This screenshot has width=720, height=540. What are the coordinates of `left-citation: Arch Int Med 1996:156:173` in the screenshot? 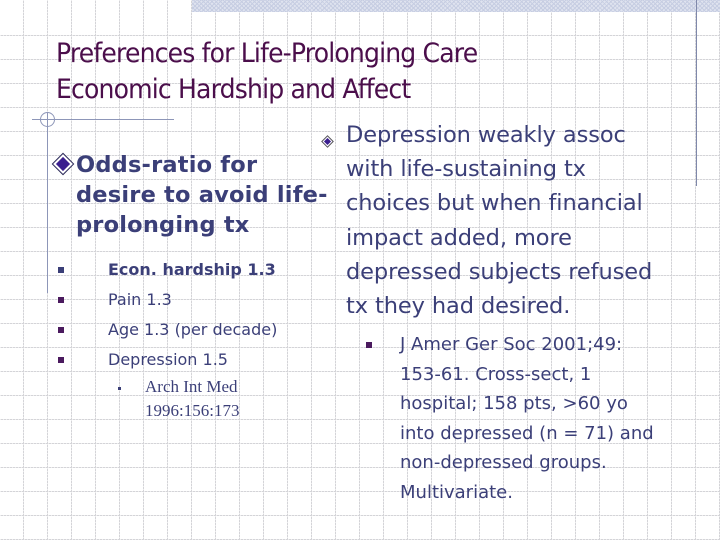 It's located at (178, 399).